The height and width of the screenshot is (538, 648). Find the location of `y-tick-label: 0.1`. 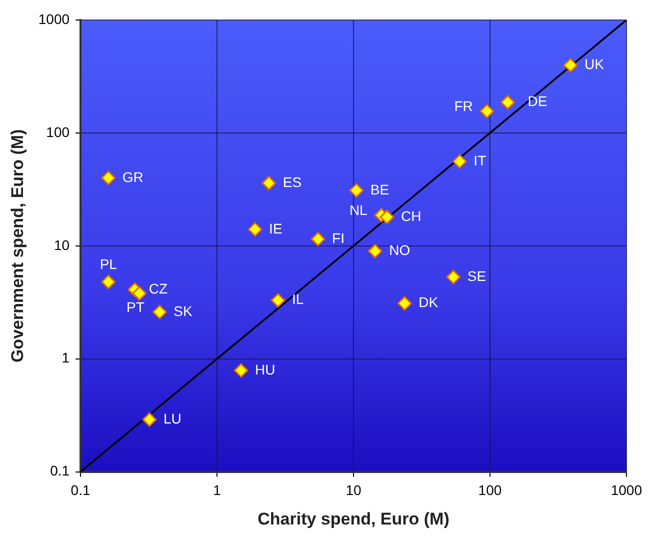

y-tick-label: 0.1 is located at coordinates (60, 470).